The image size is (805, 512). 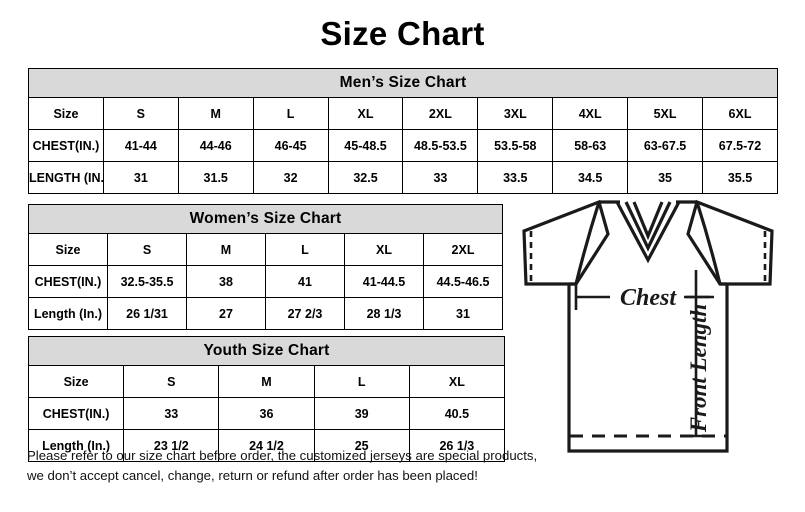 I want to click on mens-header-5xl: 5XL, so click(x=665, y=113).